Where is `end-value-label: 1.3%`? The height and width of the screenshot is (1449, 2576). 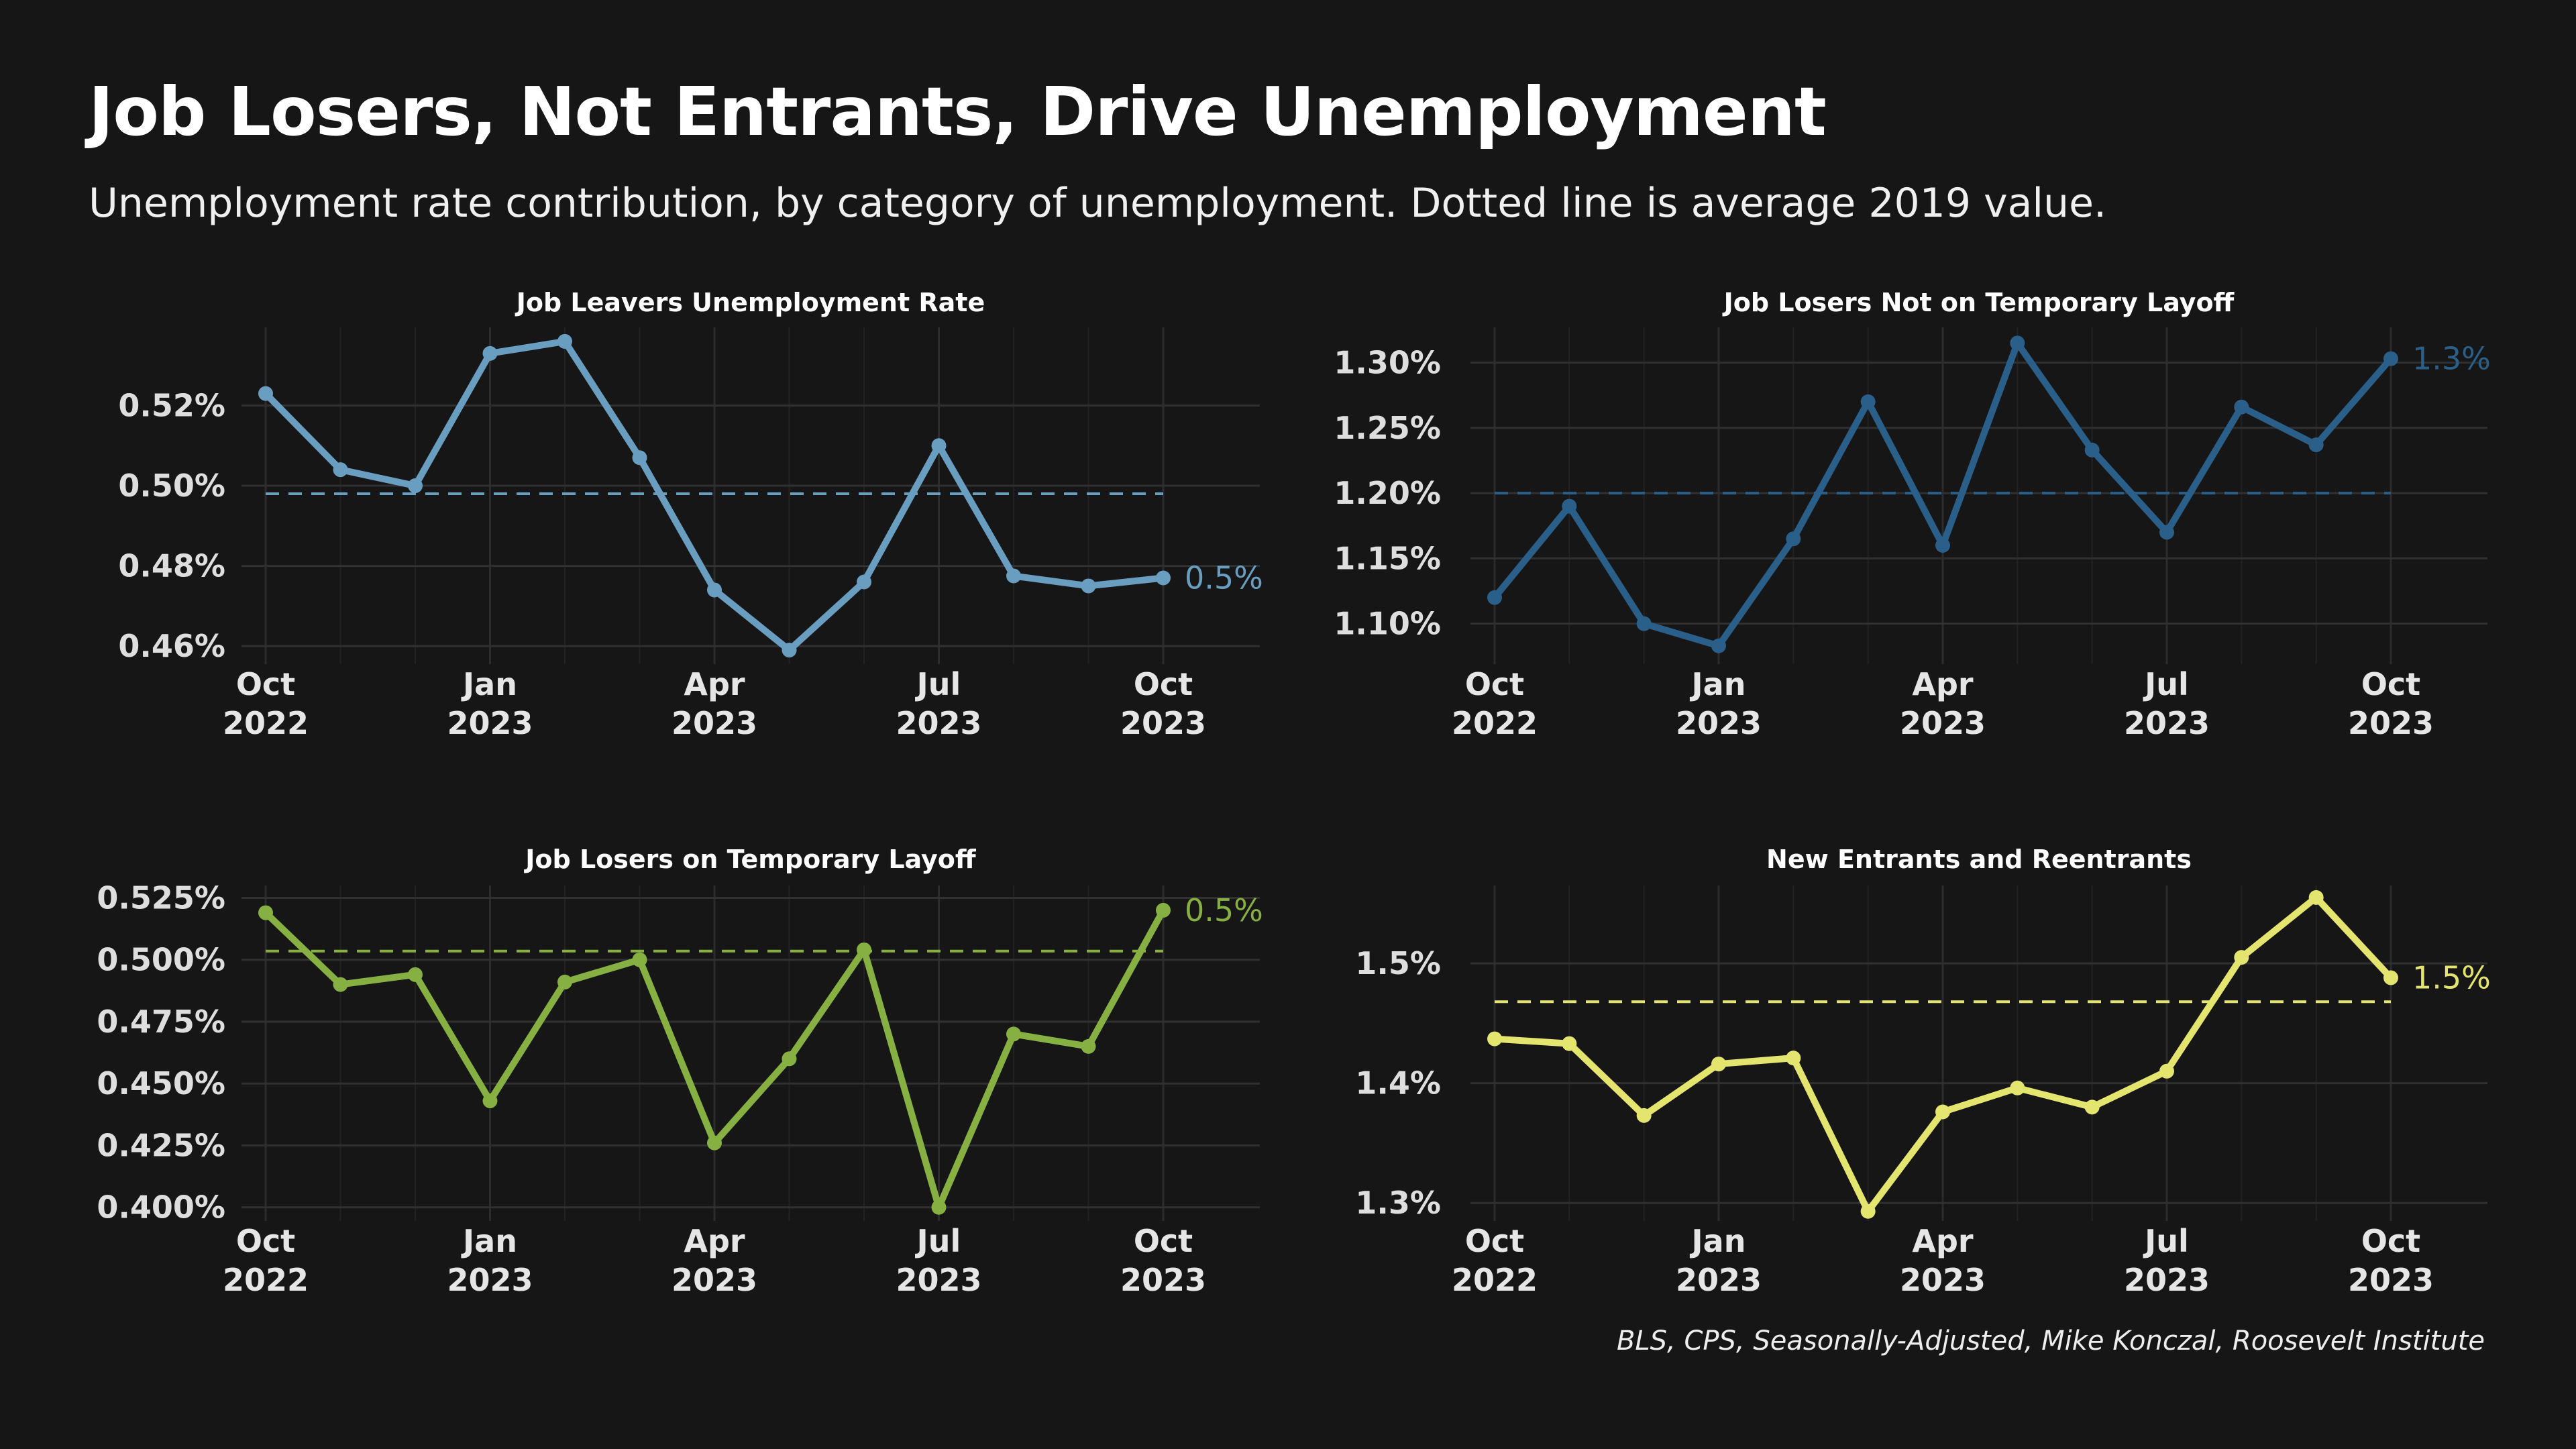
end-value-label: 1.3% is located at coordinates (2451, 359).